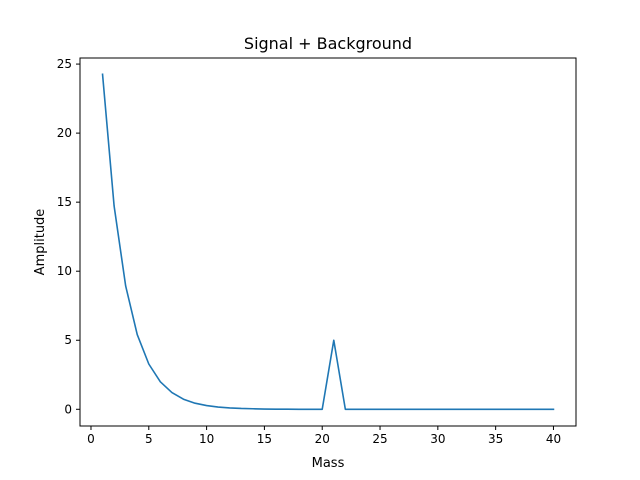 The width and height of the screenshot is (640, 480). I want to click on x-tick-label: 40, so click(553, 439).